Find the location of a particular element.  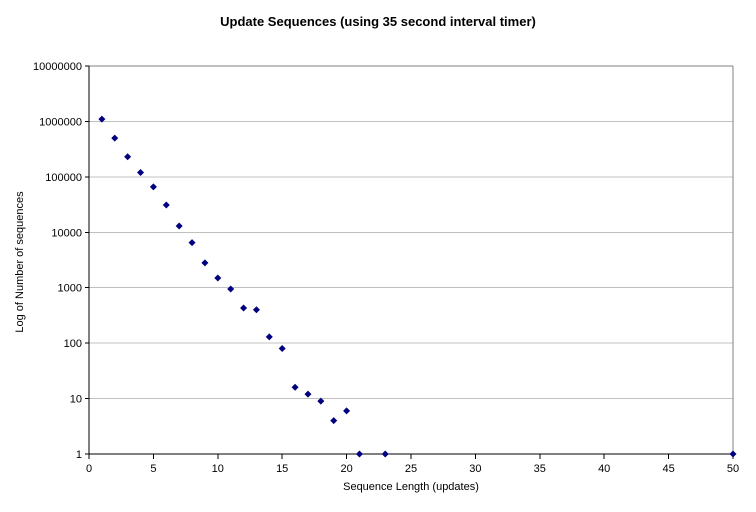

y-tick-label: 100000 is located at coordinates (63, 178).